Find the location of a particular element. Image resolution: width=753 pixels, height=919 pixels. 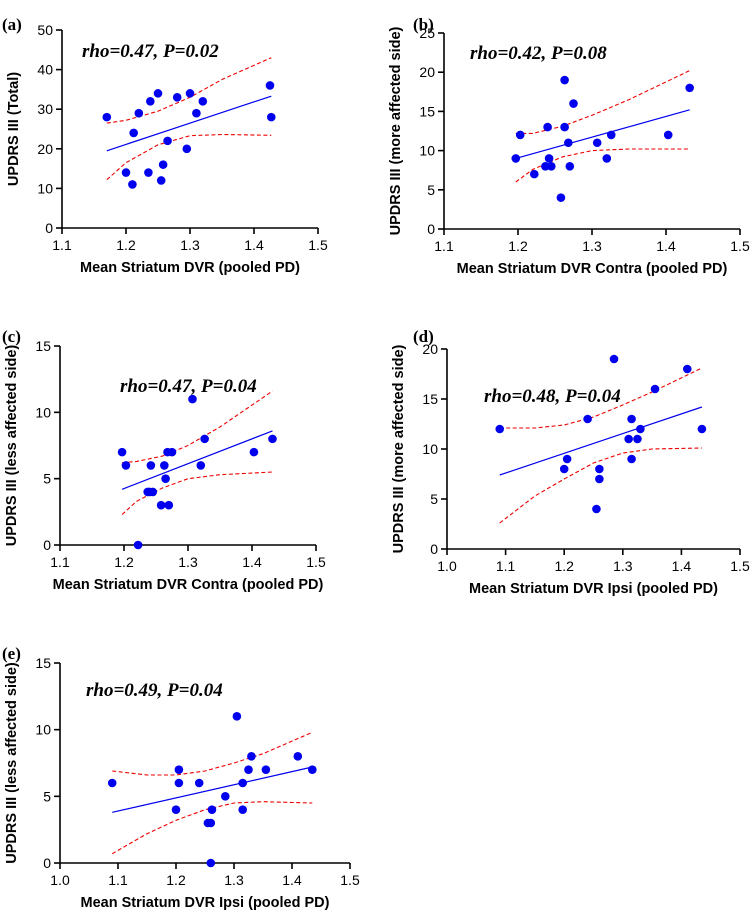

correlation-annotation: rho=0.42, P=0.08 is located at coordinates (538, 53).